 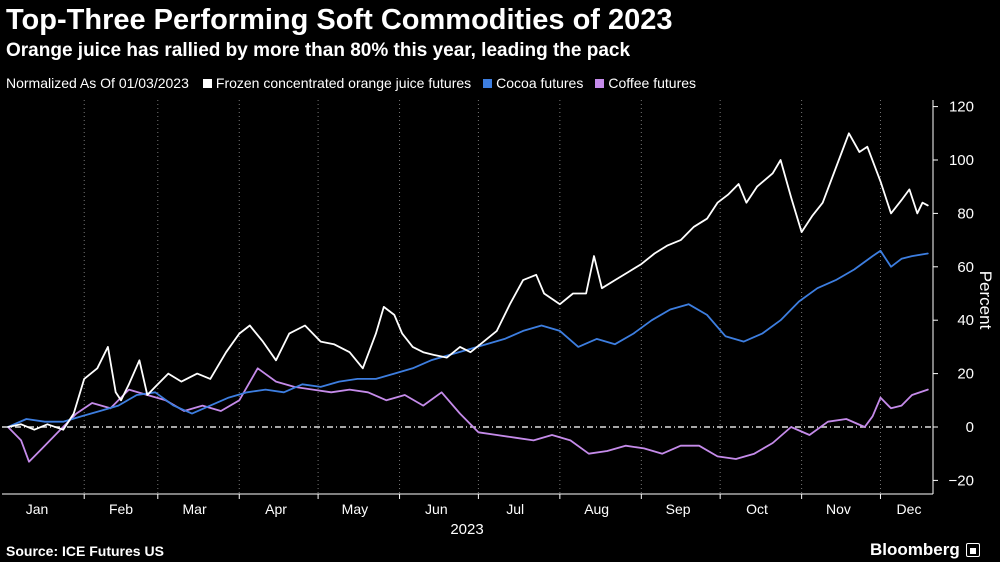 I want to click on legend-item-coffee: Coffee futures, so click(x=645, y=83).